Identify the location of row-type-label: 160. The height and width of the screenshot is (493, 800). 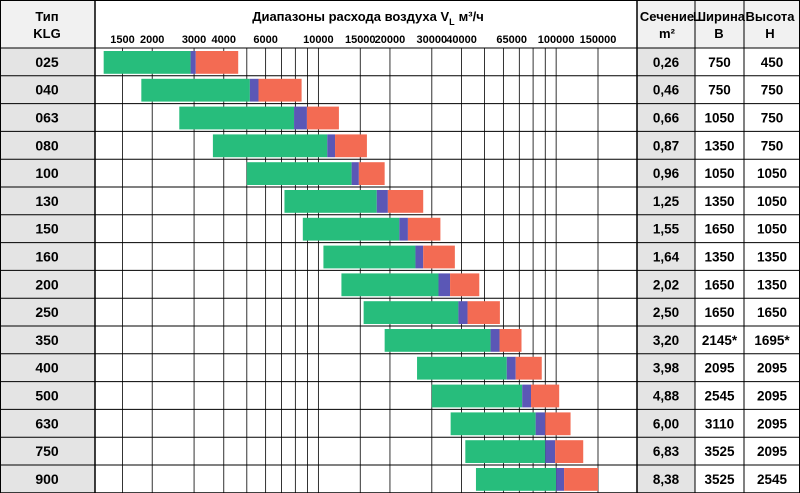
(47, 257).